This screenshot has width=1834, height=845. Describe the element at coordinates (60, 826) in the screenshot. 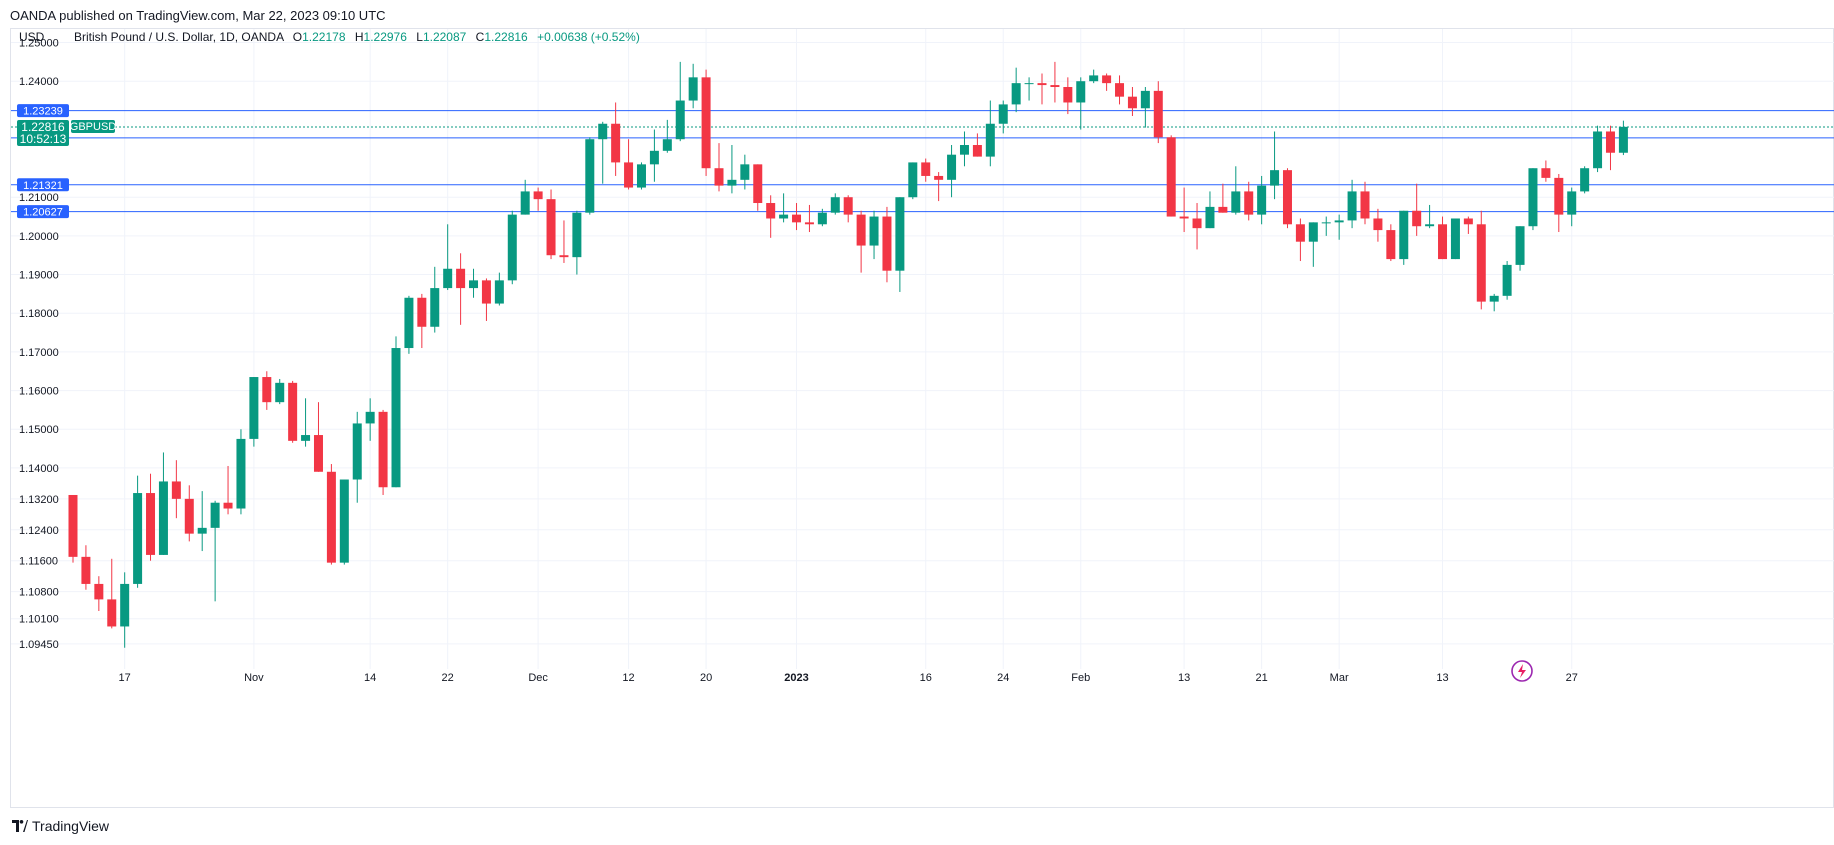

I see `footer-brand: TradingView` at that location.